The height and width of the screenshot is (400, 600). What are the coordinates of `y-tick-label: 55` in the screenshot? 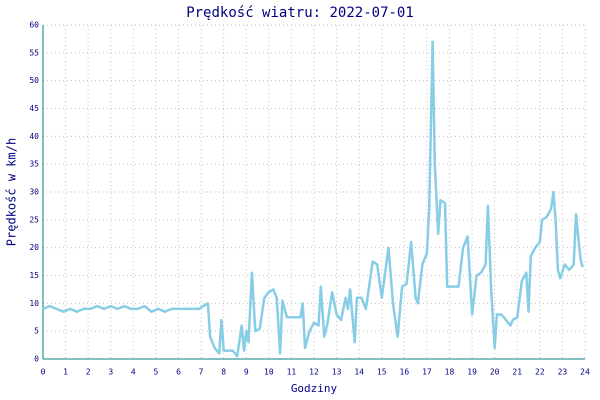 It's located at (34, 52).